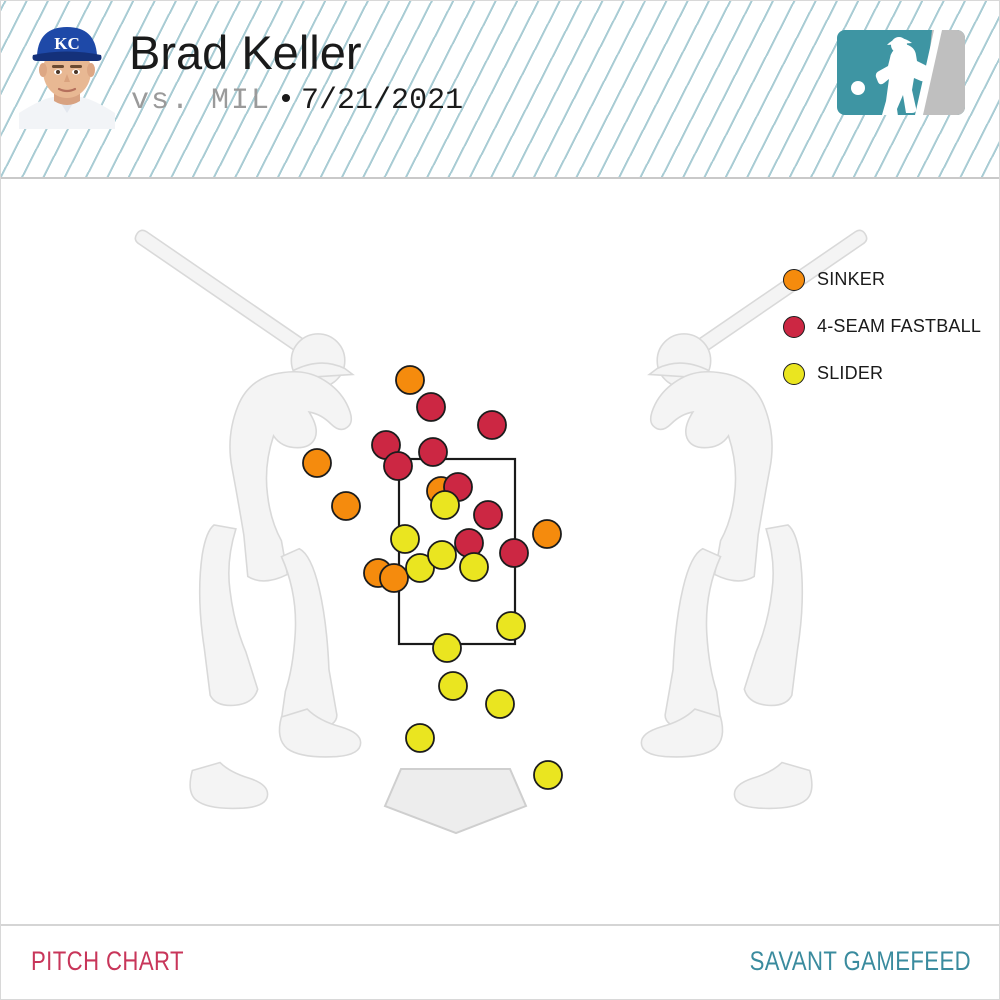 The height and width of the screenshot is (1000, 1000). What do you see at coordinates (794, 373) in the screenshot?
I see `slider-swatch-icon` at bounding box center [794, 373].